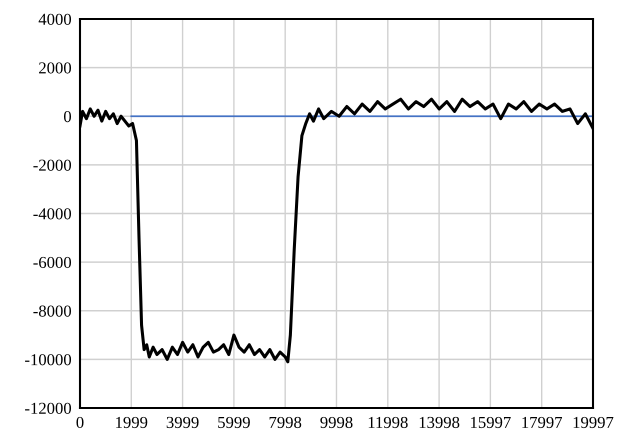  Describe the element at coordinates (440, 422) in the screenshot. I see `x-tick-label: 13998` at that location.